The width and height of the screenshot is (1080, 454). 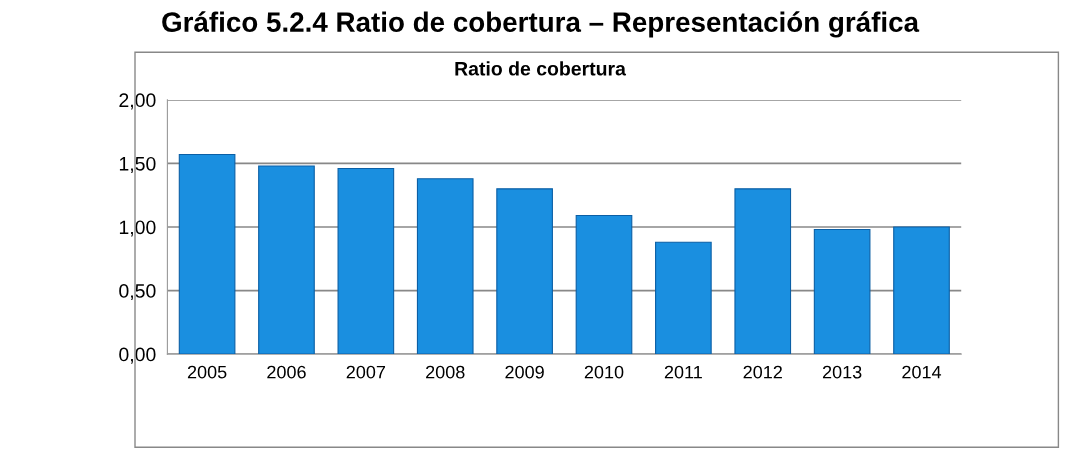 What do you see at coordinates (137, 355) in the screenshot?
I see `y-tick-label: 0,00` at bounding box center [137, 355].